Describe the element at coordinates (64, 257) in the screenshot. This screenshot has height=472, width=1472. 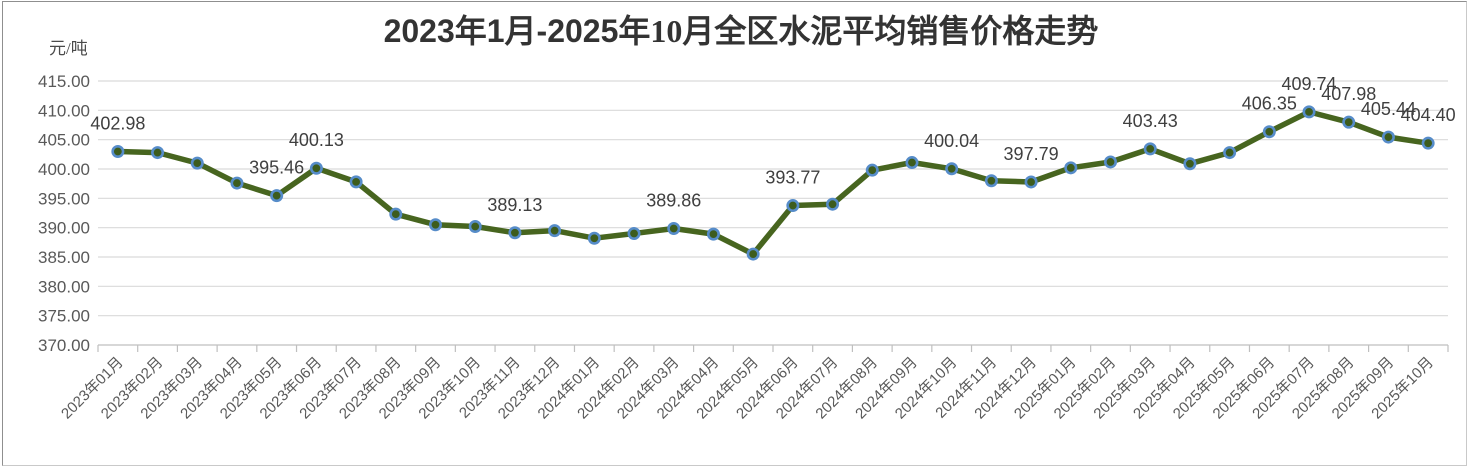
I see `y-axis-label: 385.00` at that location.